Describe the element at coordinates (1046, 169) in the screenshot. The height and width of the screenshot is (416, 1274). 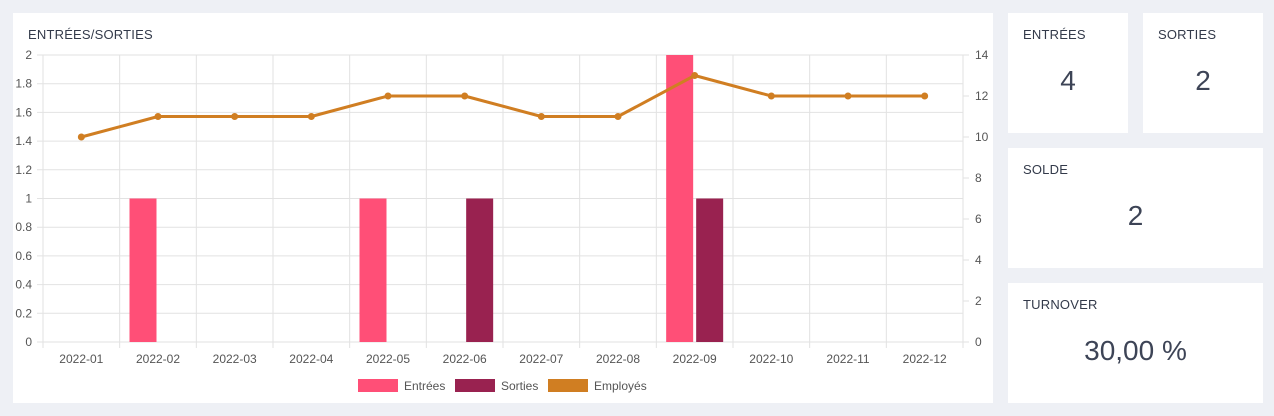
I see `stat-label-solde: SOLDE` at that location.